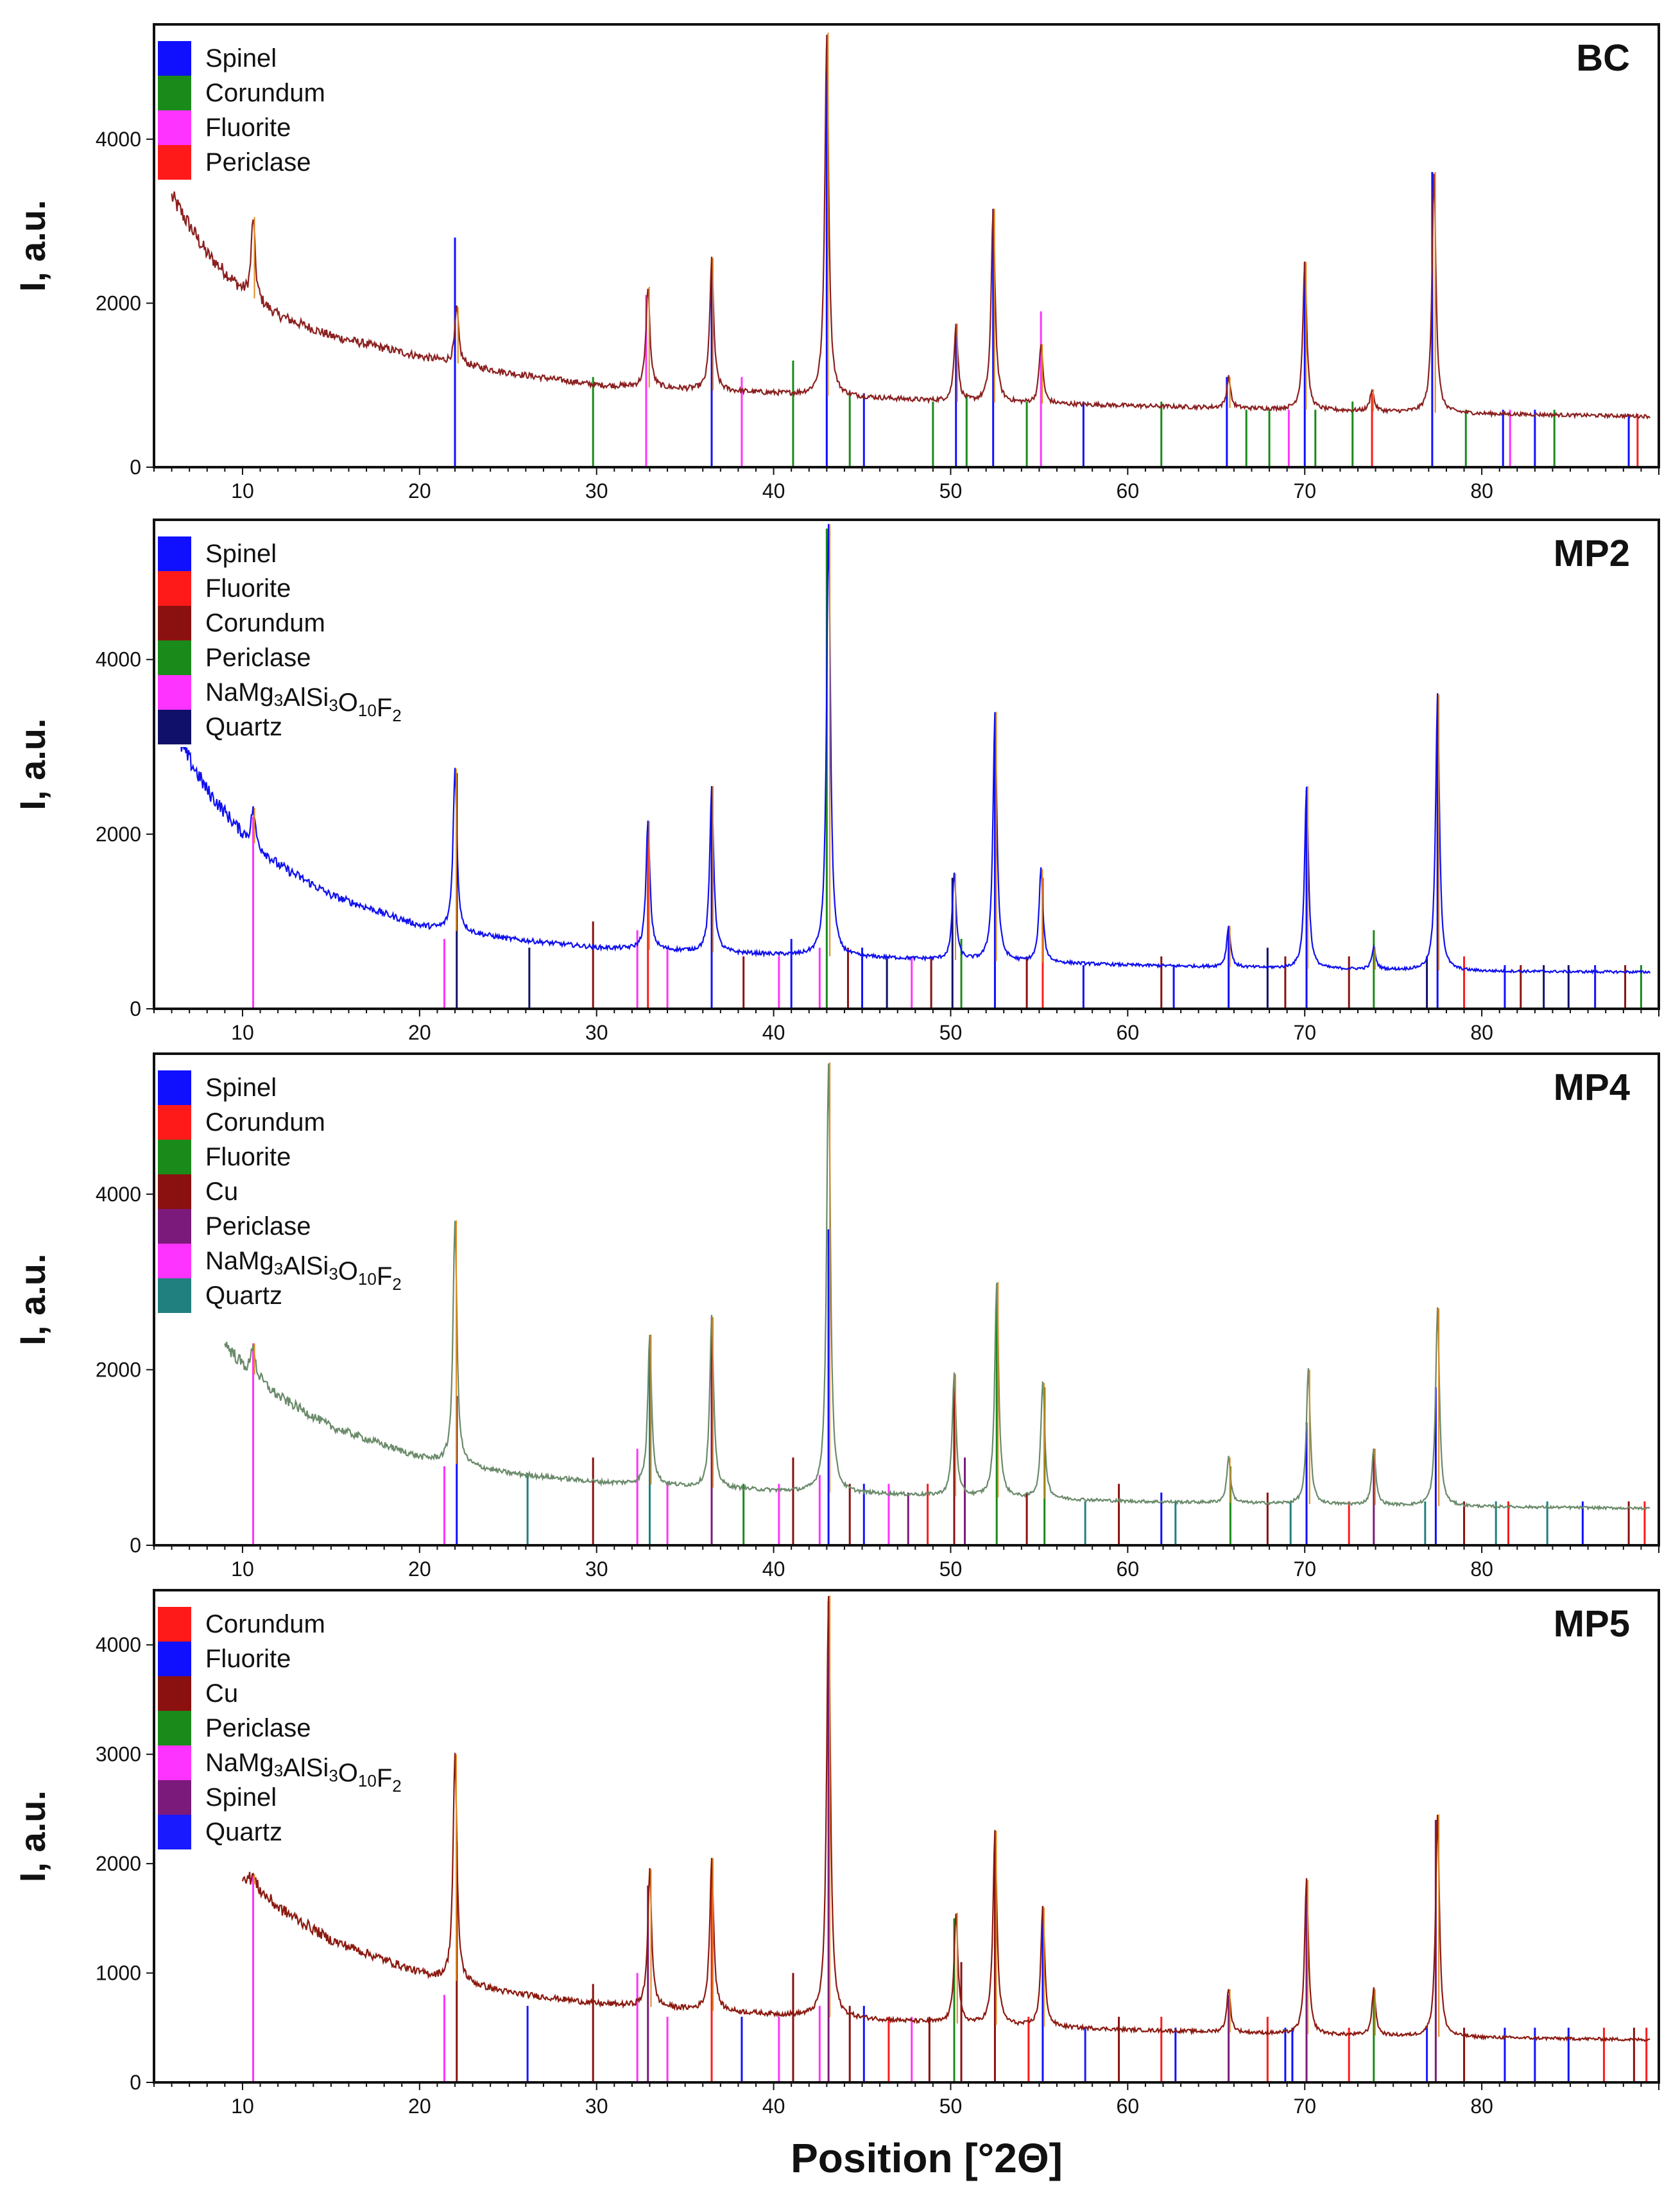  Describe the element at coordinates (927, 2158) in the screenshot. I see `x-axis-title: Position [°2Θ]` at that location.